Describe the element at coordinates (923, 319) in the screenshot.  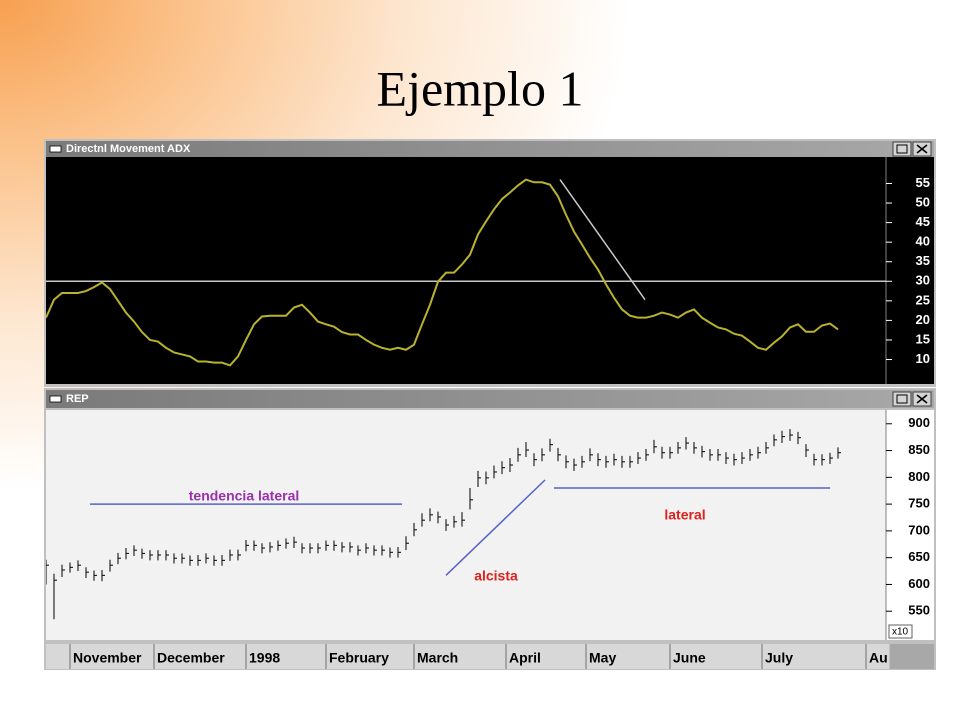
I see `y-tick-label: 20` at that location.